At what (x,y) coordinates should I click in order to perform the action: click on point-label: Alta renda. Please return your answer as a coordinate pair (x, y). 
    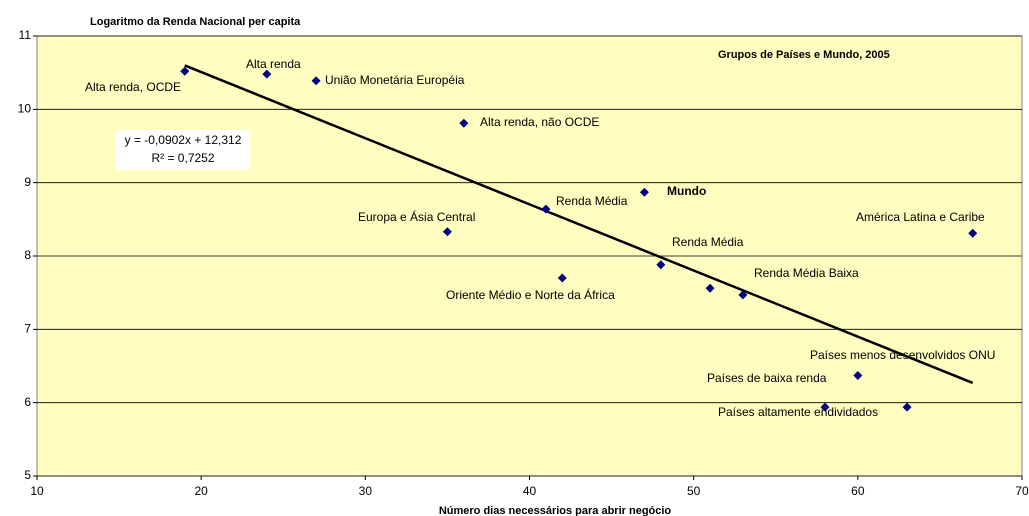
    Looking at the image, I should click on (273, 64).